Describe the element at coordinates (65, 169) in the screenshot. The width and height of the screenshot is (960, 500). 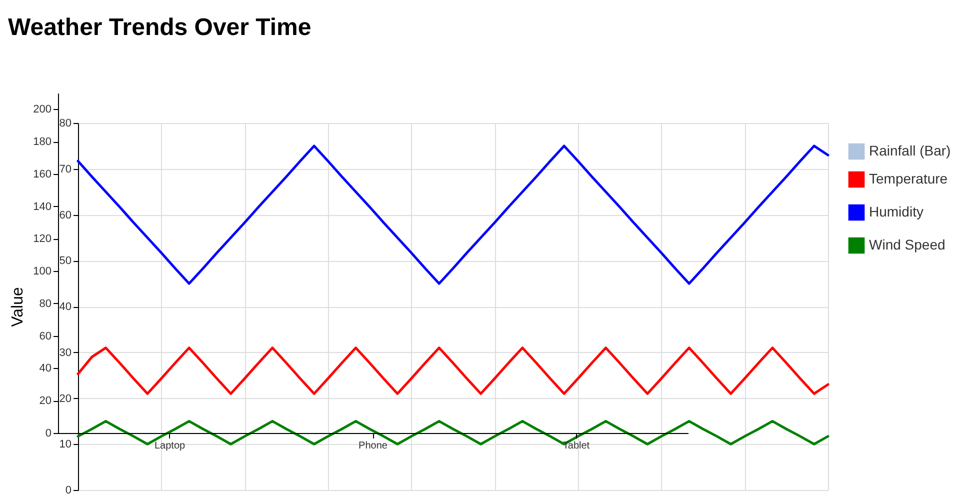
I see `y-tick-label: 70` at that location.